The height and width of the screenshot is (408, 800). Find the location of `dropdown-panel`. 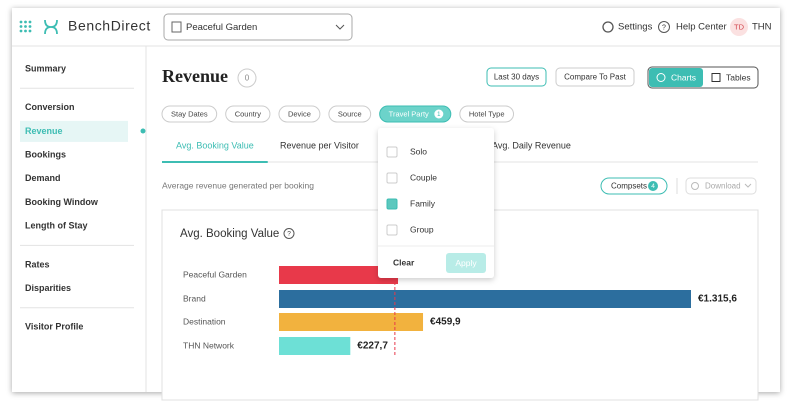

dropdown-panel is located at coordinates (436, 203).